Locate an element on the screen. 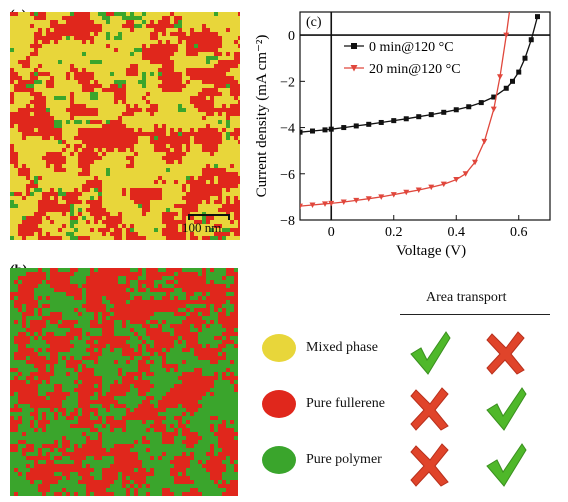 This screenshot has height=502, width=568. phase-label: Pure fullerene is located at coordinates (345, 403).